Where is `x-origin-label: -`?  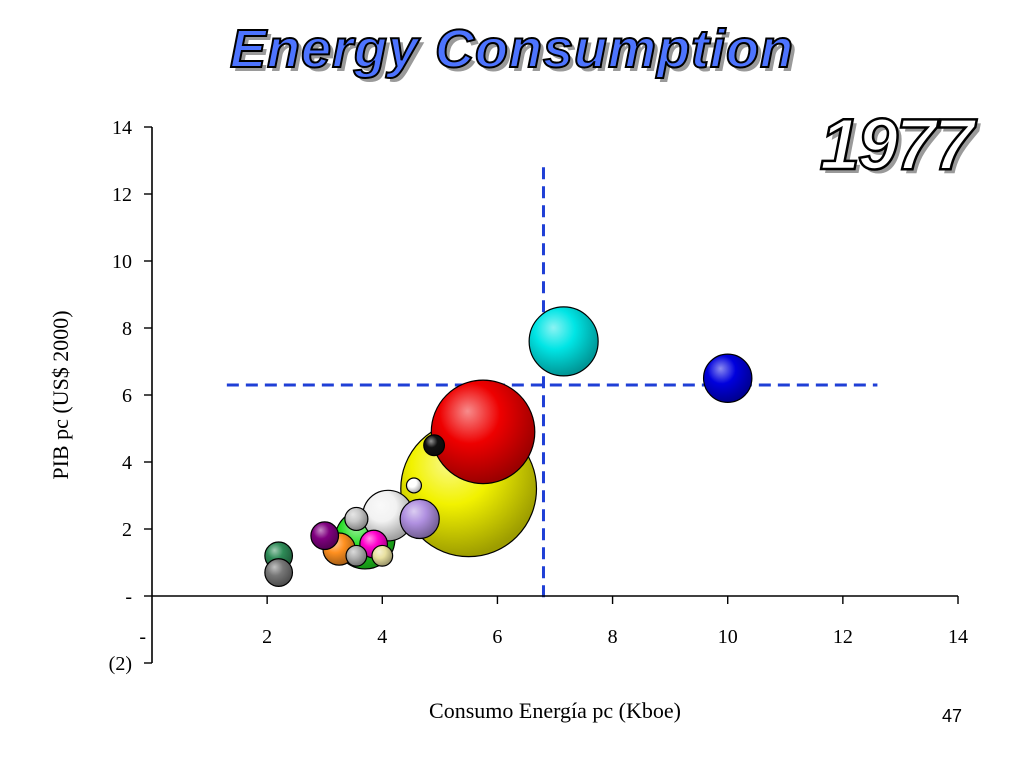
x-origin-label: - is located at coordinates (142, 637).